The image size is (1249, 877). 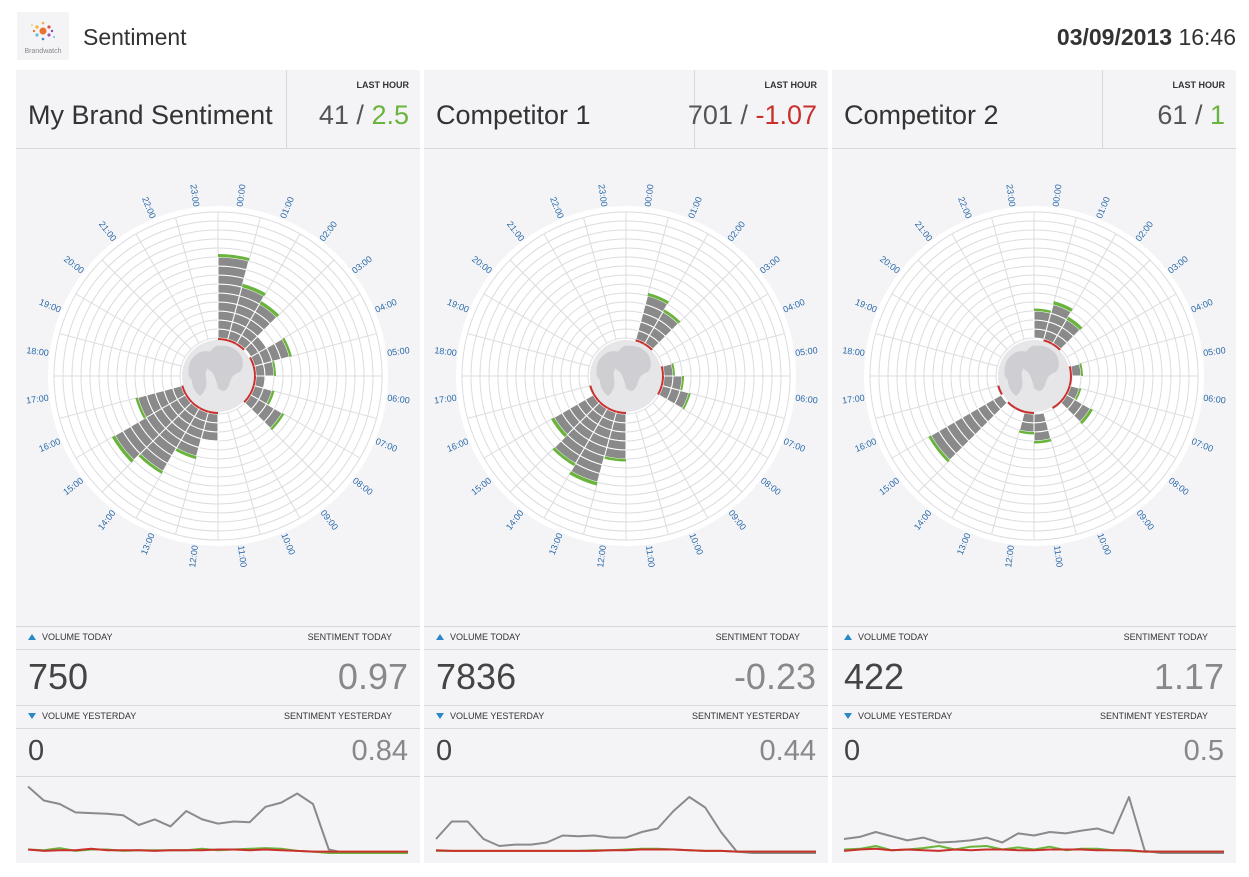 I want to click on globe-icon, so click(x=1034, y=376).